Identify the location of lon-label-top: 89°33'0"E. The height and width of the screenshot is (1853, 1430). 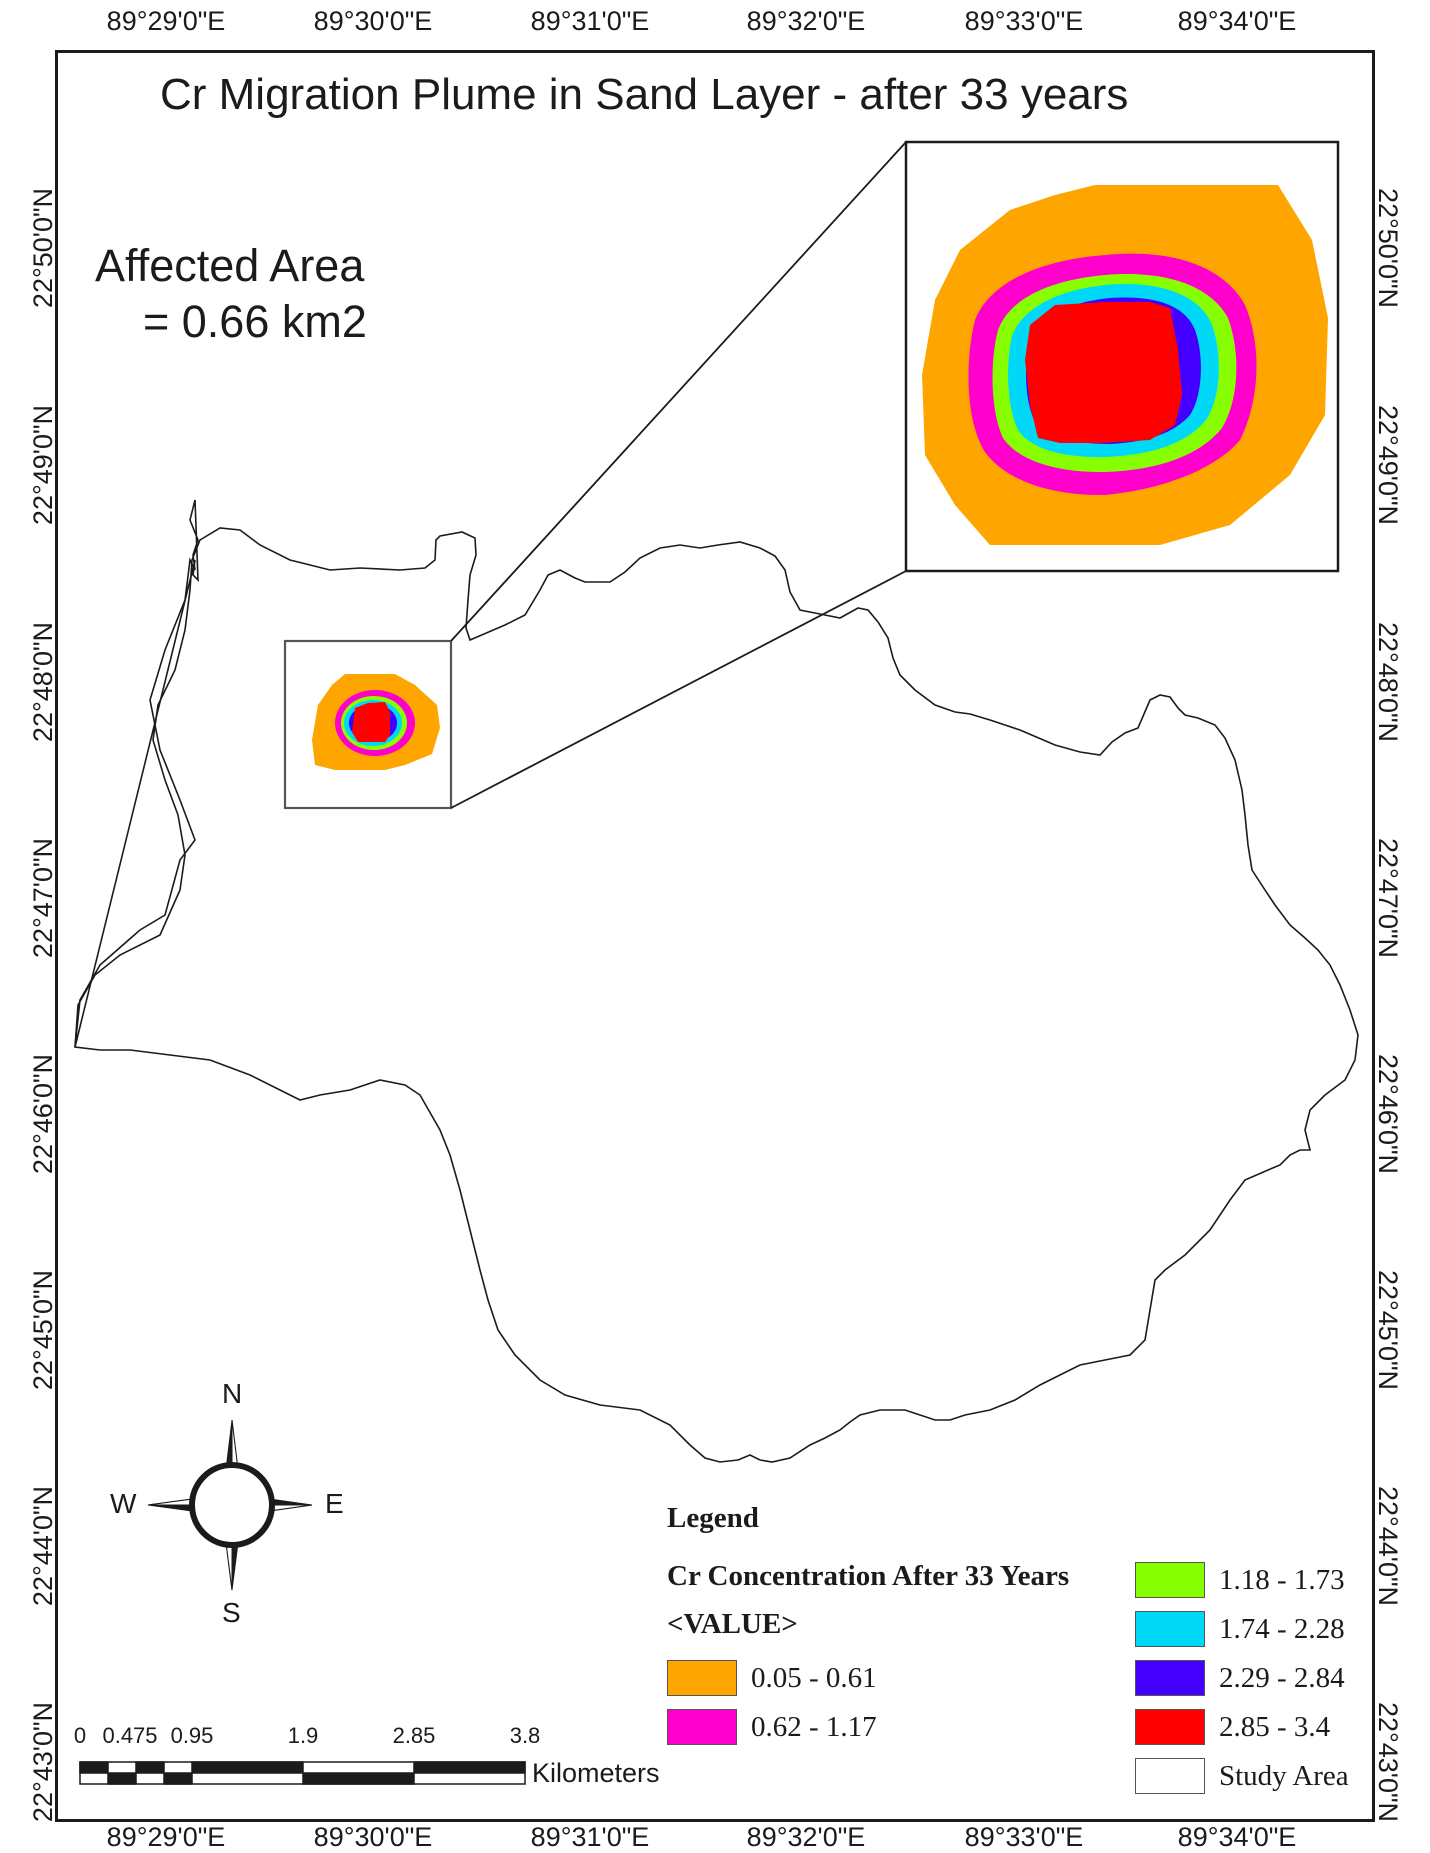
(1024, 21).